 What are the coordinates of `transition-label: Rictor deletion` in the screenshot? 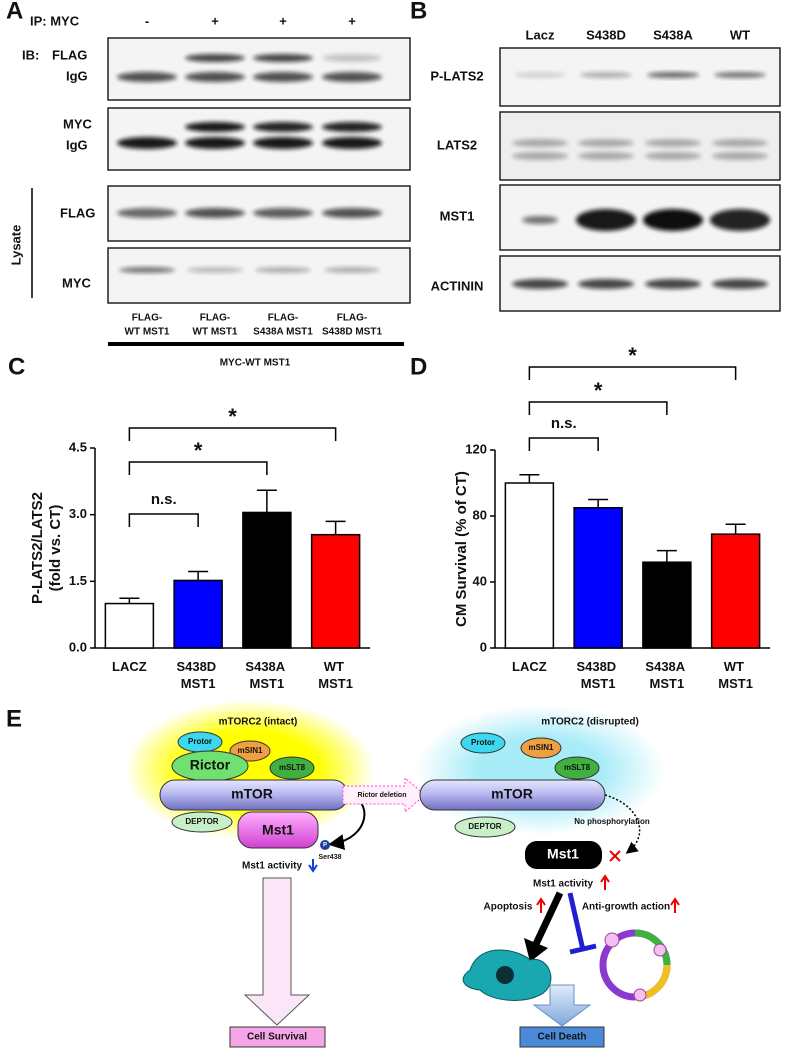 It's located at (381, 795).